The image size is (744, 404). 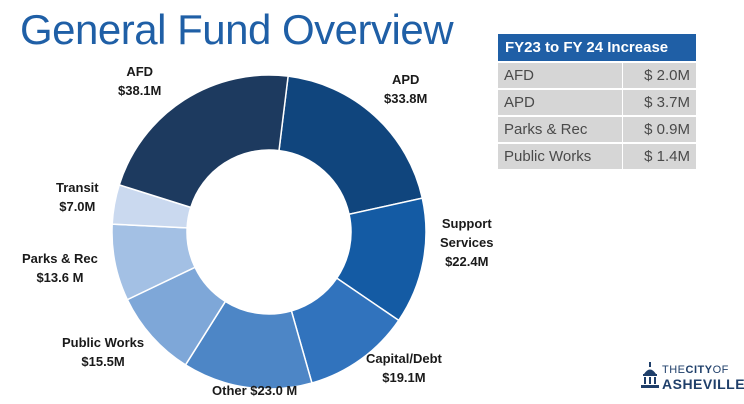 I want to click on label-parks-name: Parks & Rec, so click(x=60, y=258).